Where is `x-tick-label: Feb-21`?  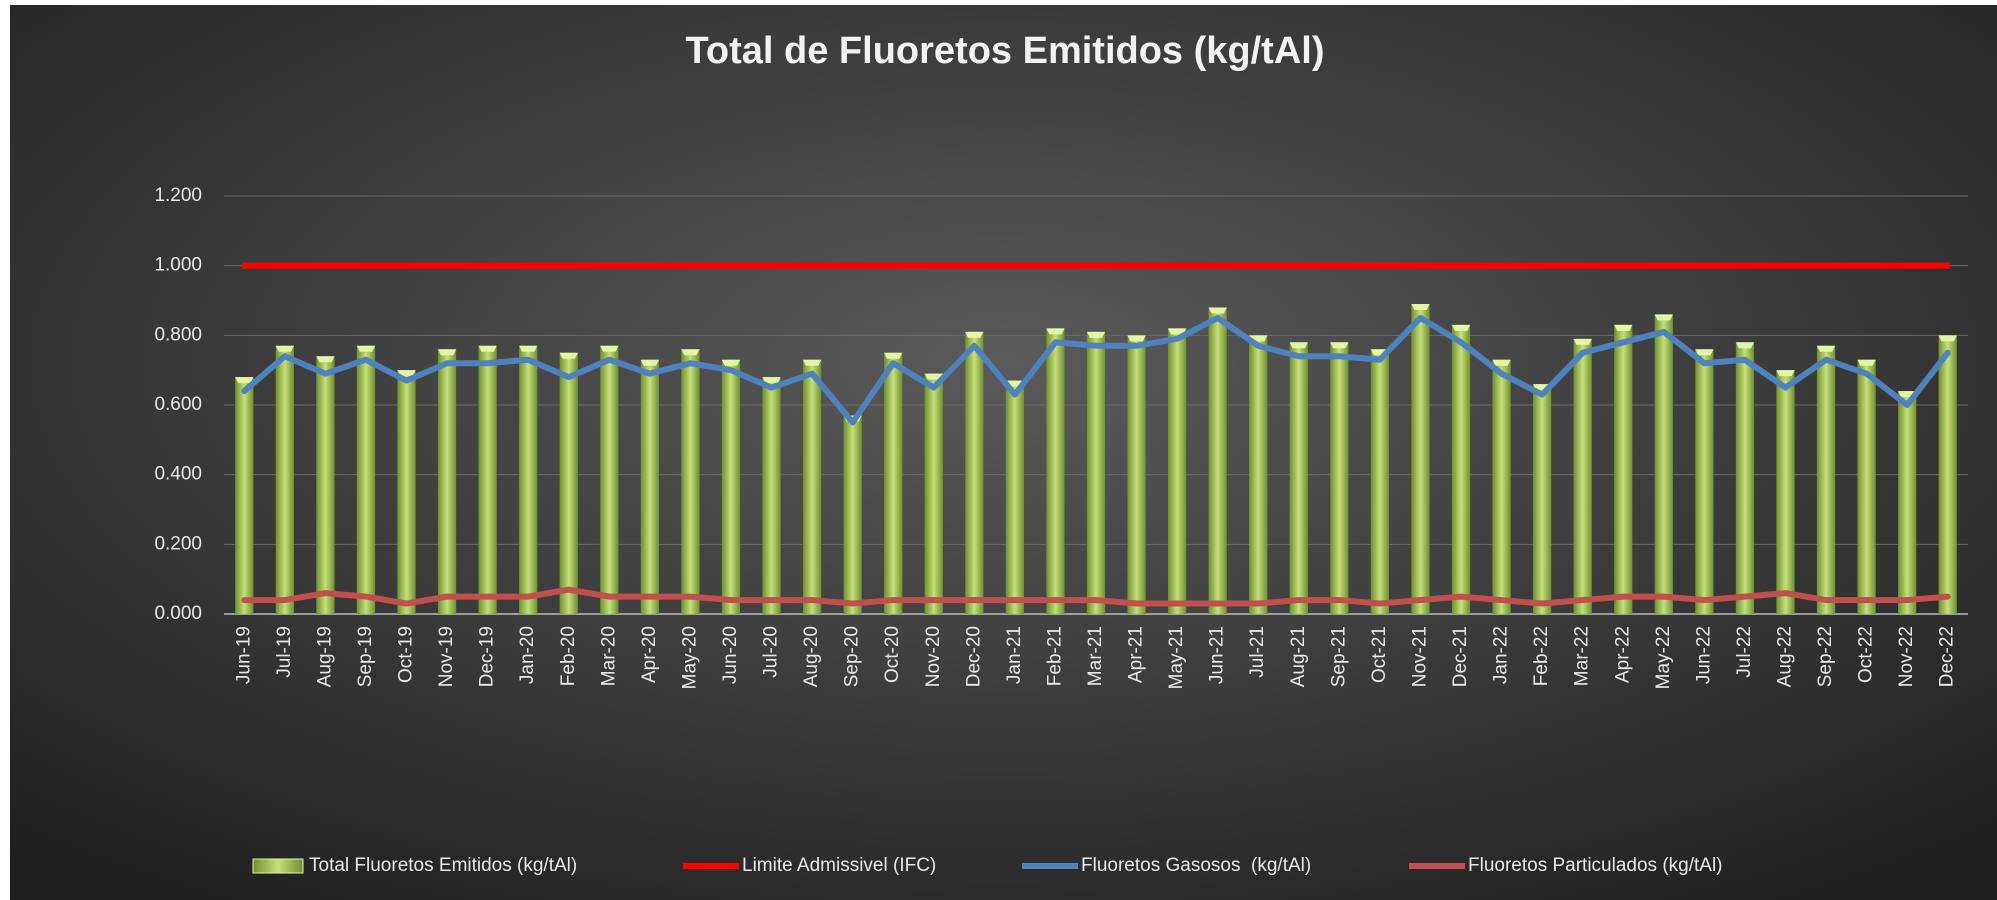
x-tick-label: Feb-21 is located at coordinates (1054, 656).